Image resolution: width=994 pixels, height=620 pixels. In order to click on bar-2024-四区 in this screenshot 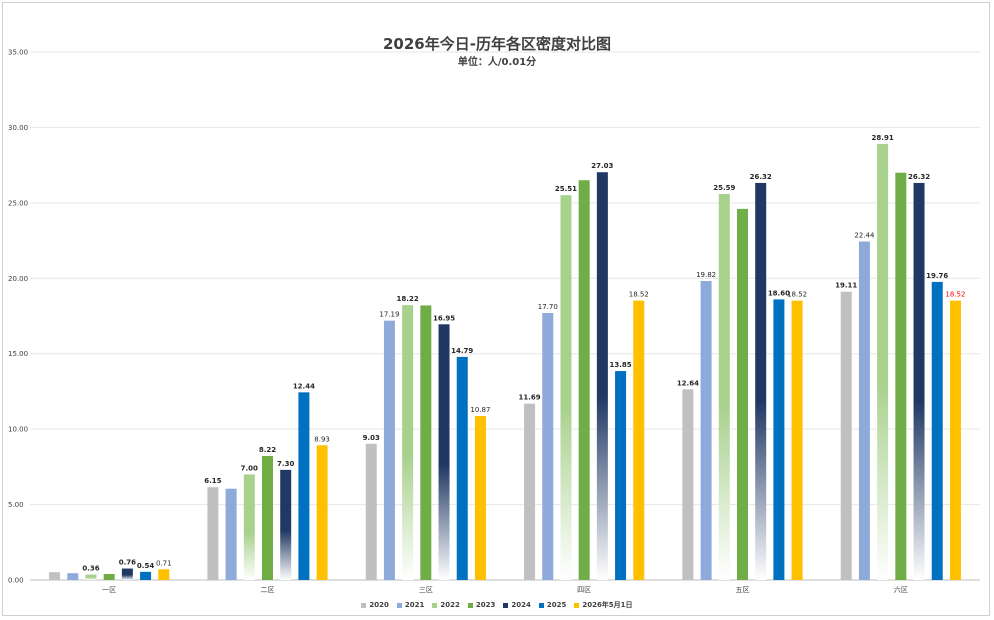, I will do `click(602, 376)`.